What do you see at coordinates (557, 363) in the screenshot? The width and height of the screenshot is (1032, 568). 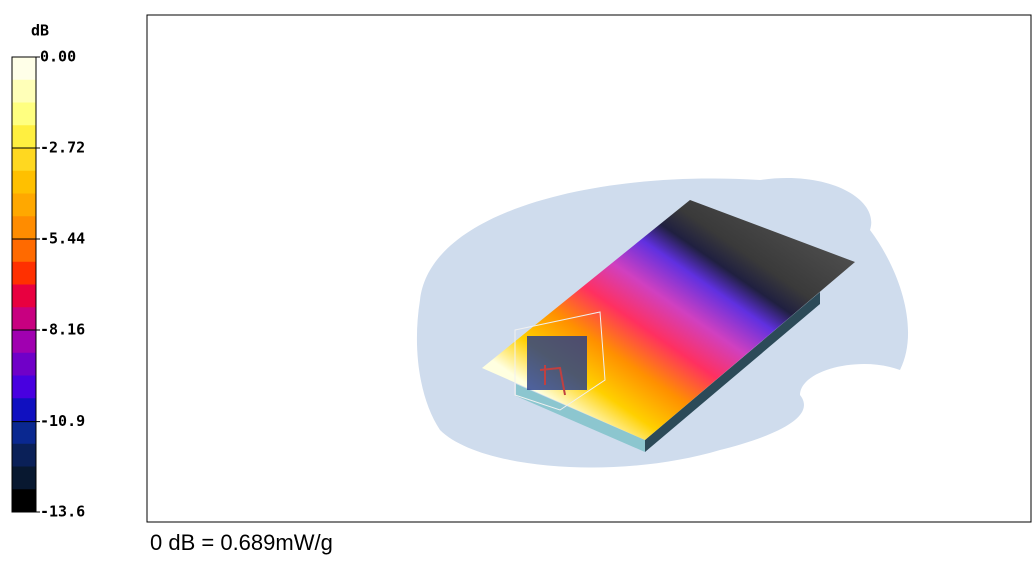 I see `device` at bounding box center [557, 363].